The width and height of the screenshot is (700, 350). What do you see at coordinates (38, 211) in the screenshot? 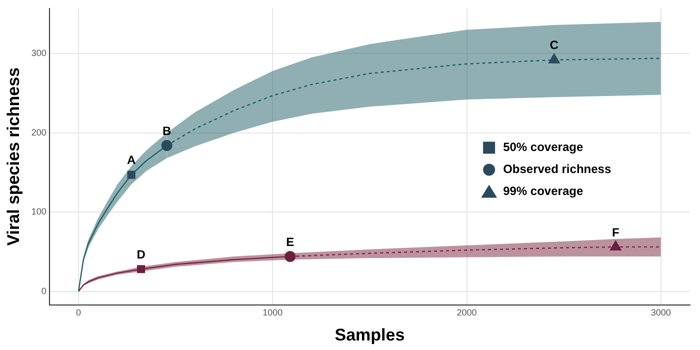
I see `y-tick-label: 100` at bounding box center [38, 211].